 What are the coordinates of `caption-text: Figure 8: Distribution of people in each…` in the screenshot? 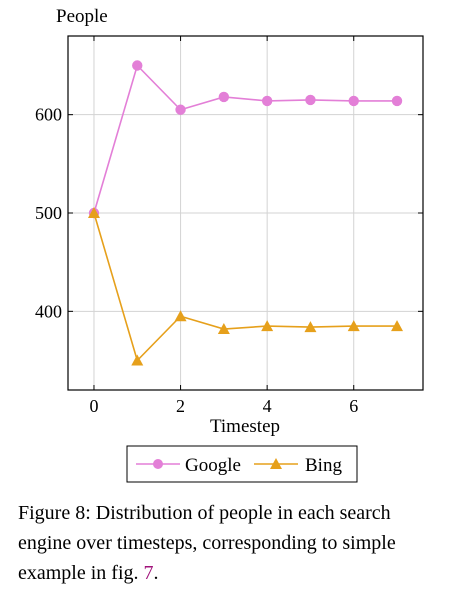 It's located at (207, 543).